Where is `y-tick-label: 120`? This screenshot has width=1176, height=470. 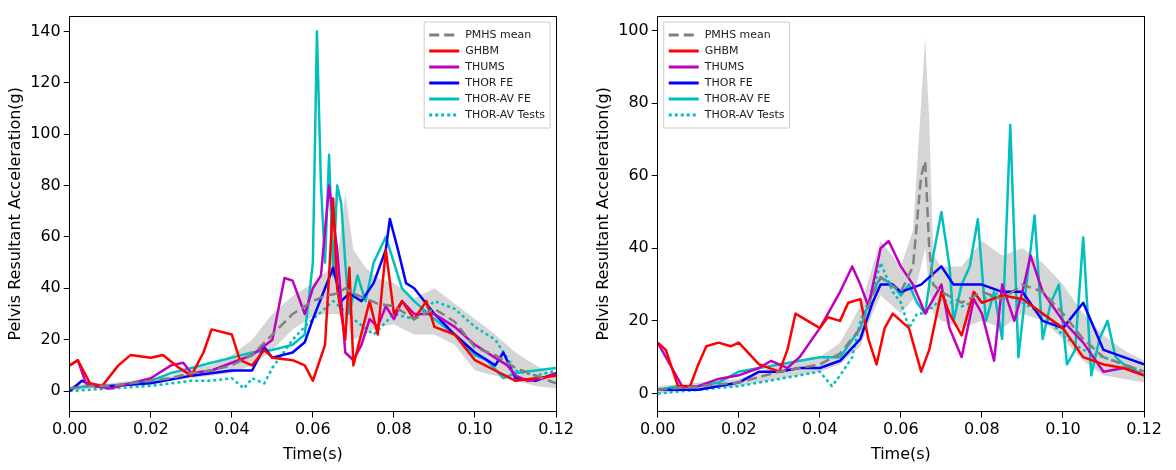
y-tick-label: 120 is located at coordinates (45, 81).